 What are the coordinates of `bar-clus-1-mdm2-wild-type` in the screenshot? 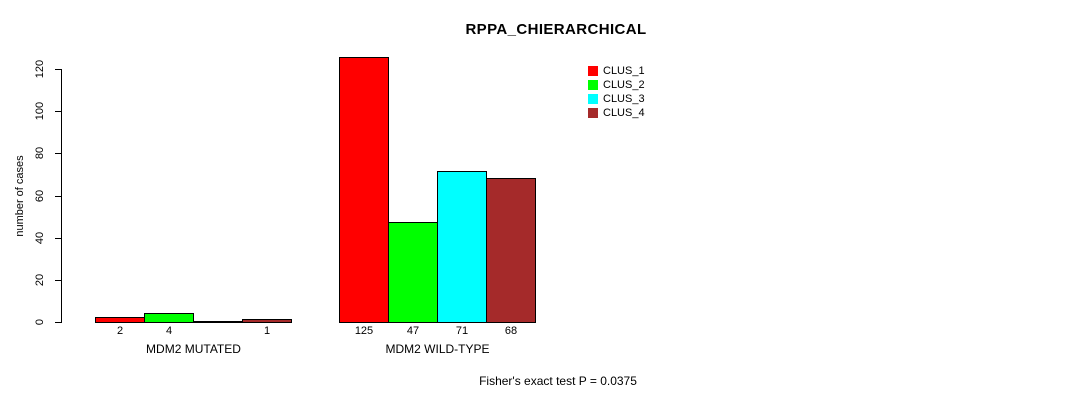 It's located at (364, 190).